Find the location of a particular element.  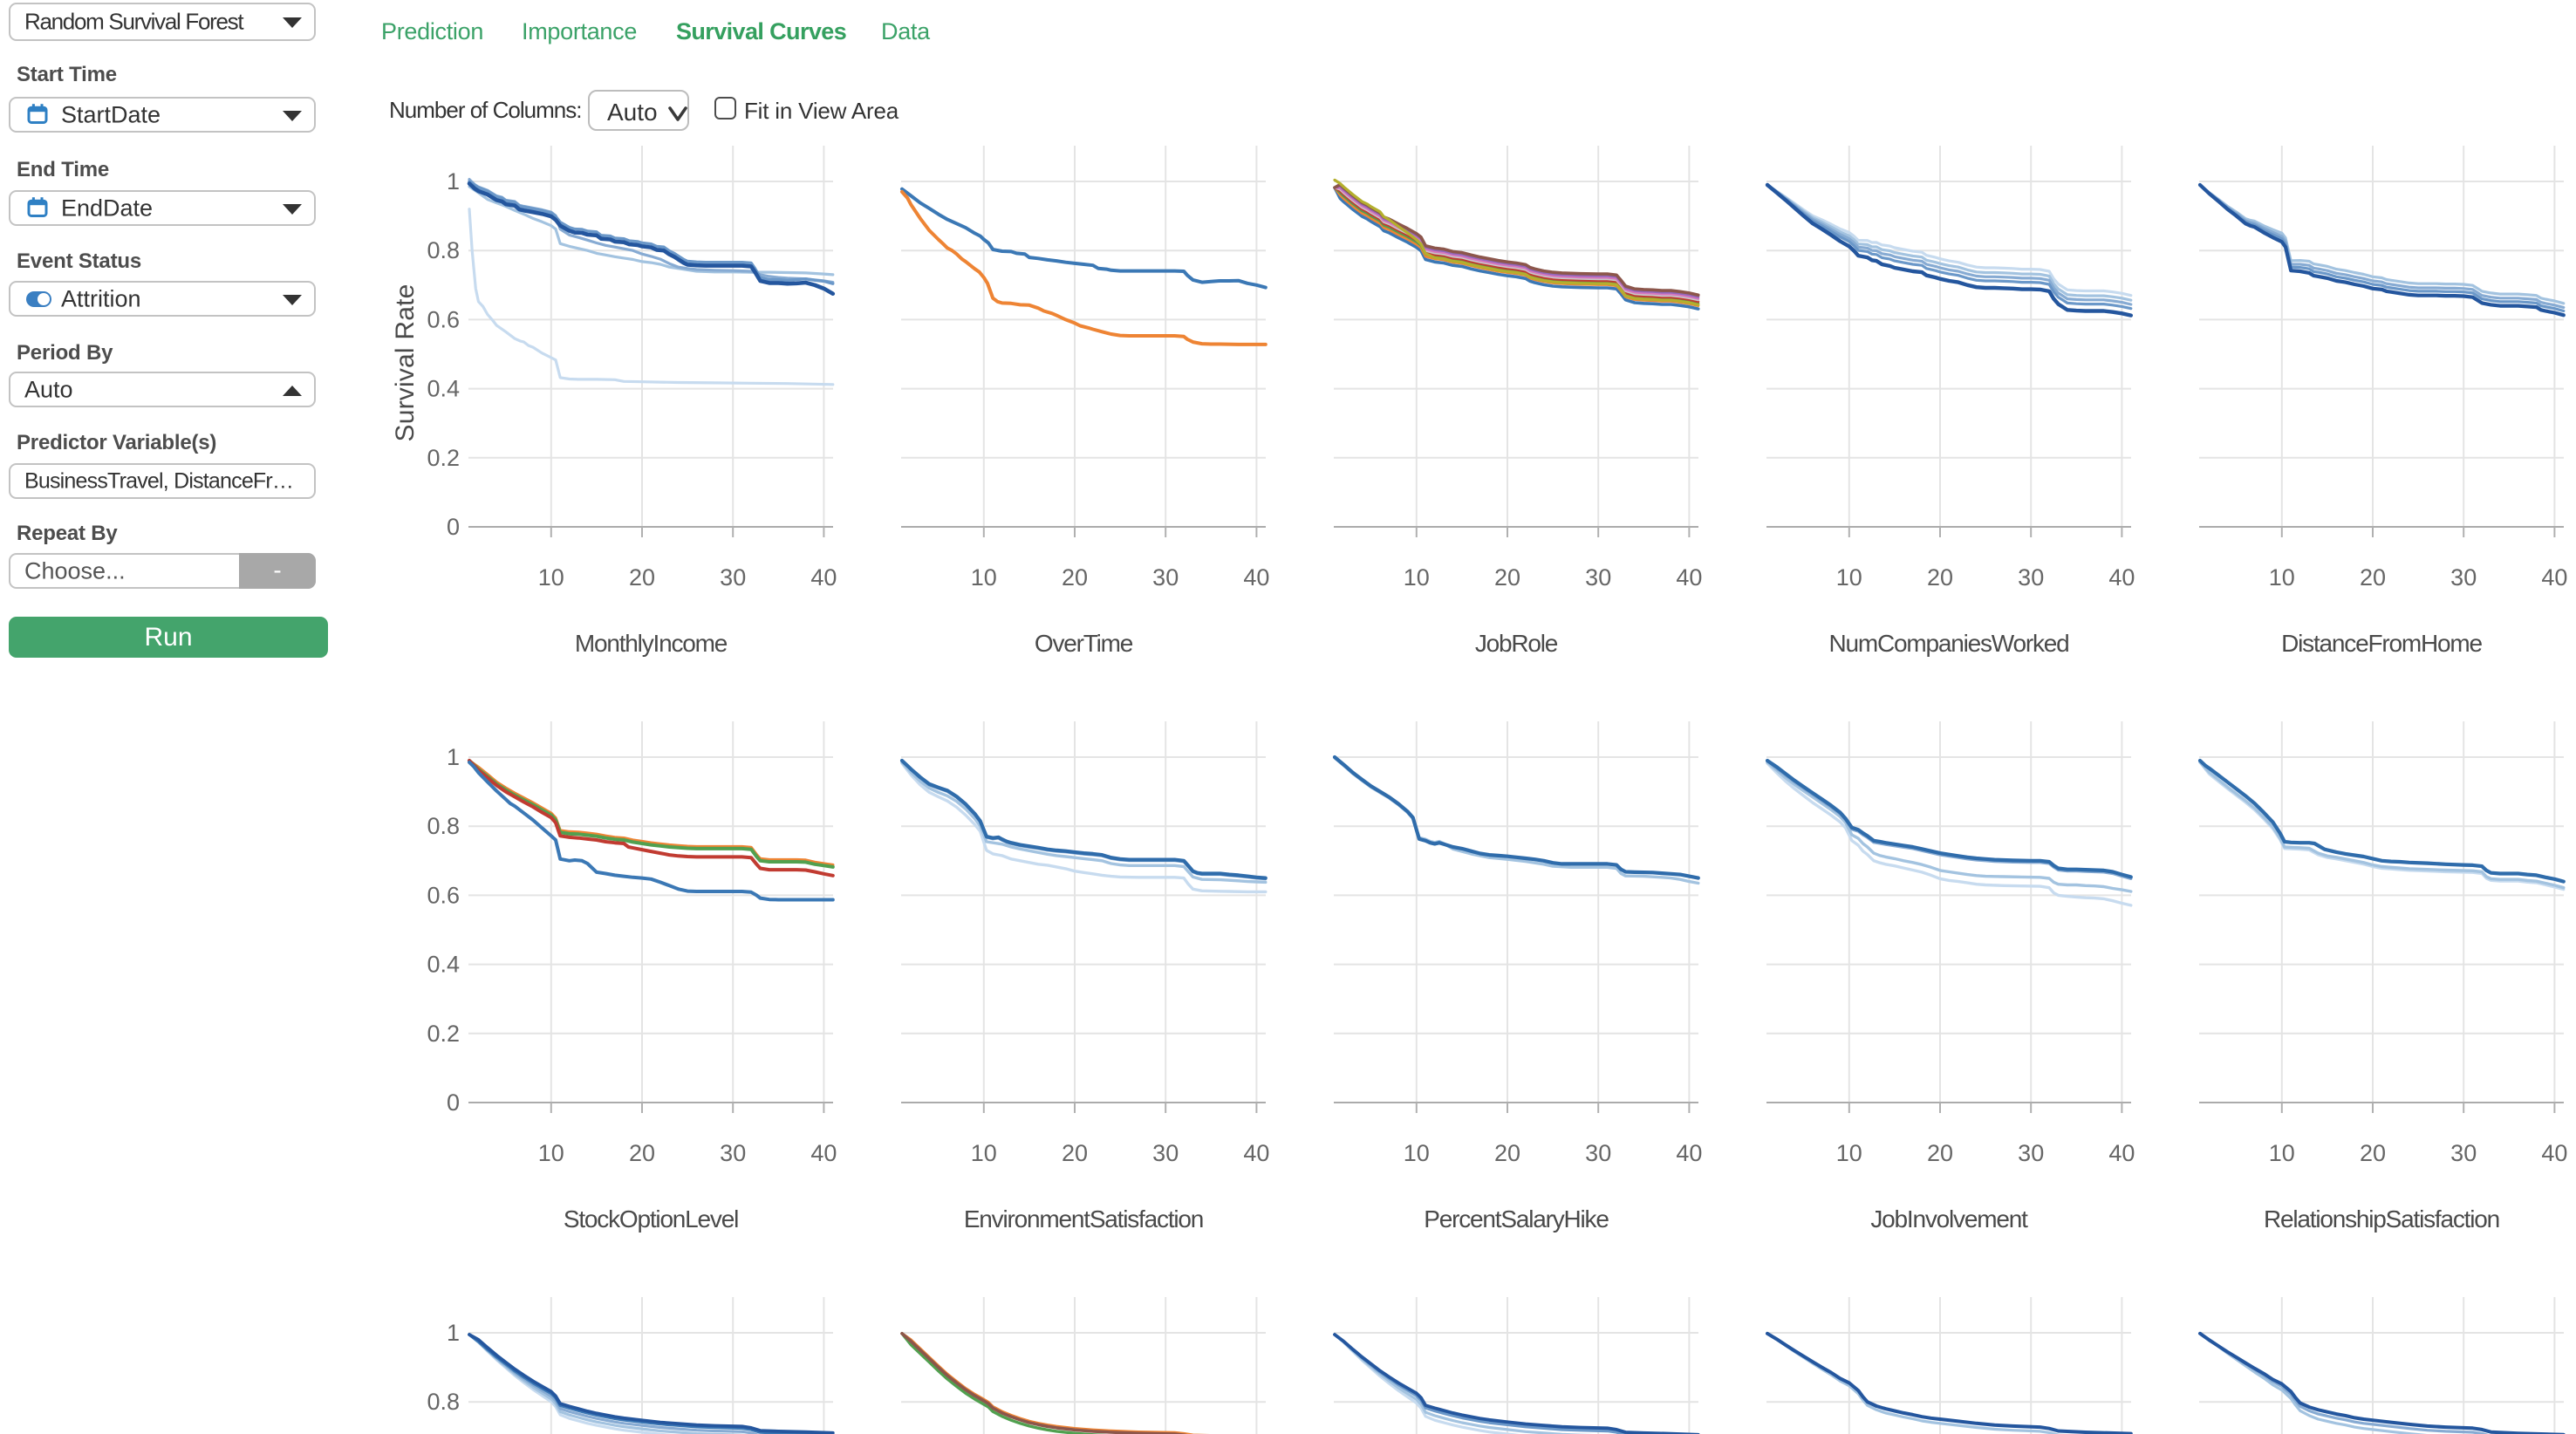

svg-text: JobInvolvement is located at coordinates (1949, 1219).